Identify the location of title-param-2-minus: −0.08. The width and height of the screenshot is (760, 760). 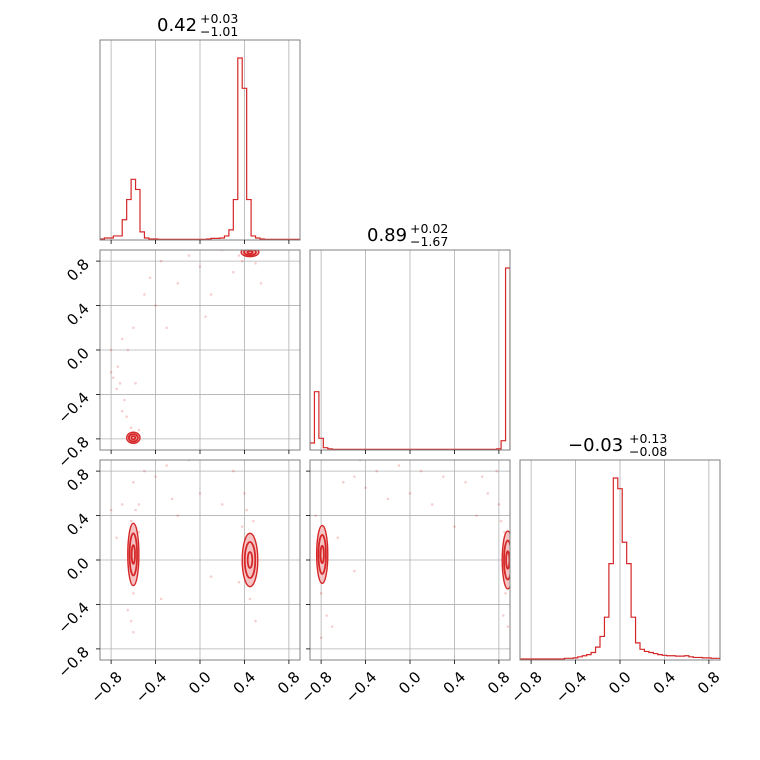
(648, 451).